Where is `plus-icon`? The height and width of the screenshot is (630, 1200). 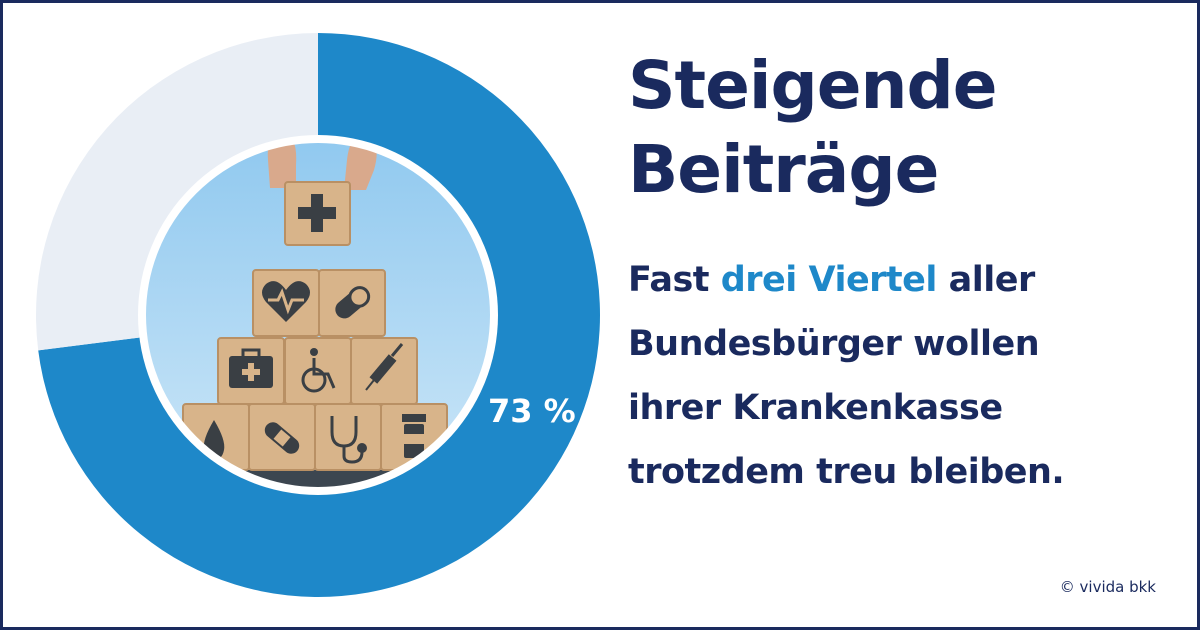
plus-icon is located at coordinates (317, 213).